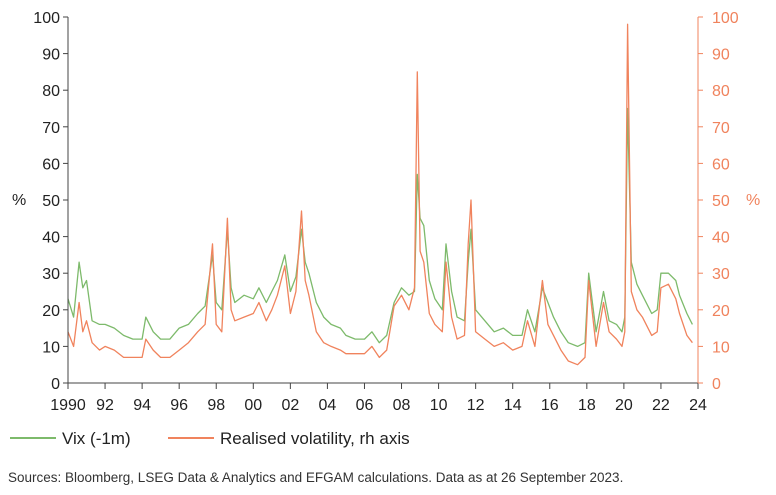 The width and height of the screenshot is (776, 495). Describe the element at coordinates (142, 405) in the screenshot. I see `x-tick-label: 94` at that location.